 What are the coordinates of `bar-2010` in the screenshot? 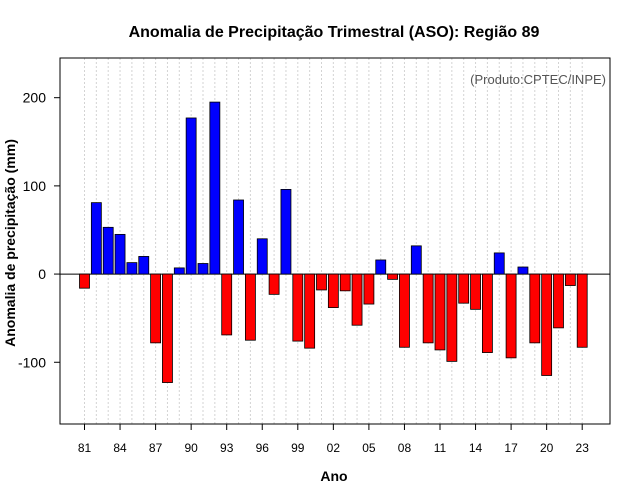 It's located at (428, 308).